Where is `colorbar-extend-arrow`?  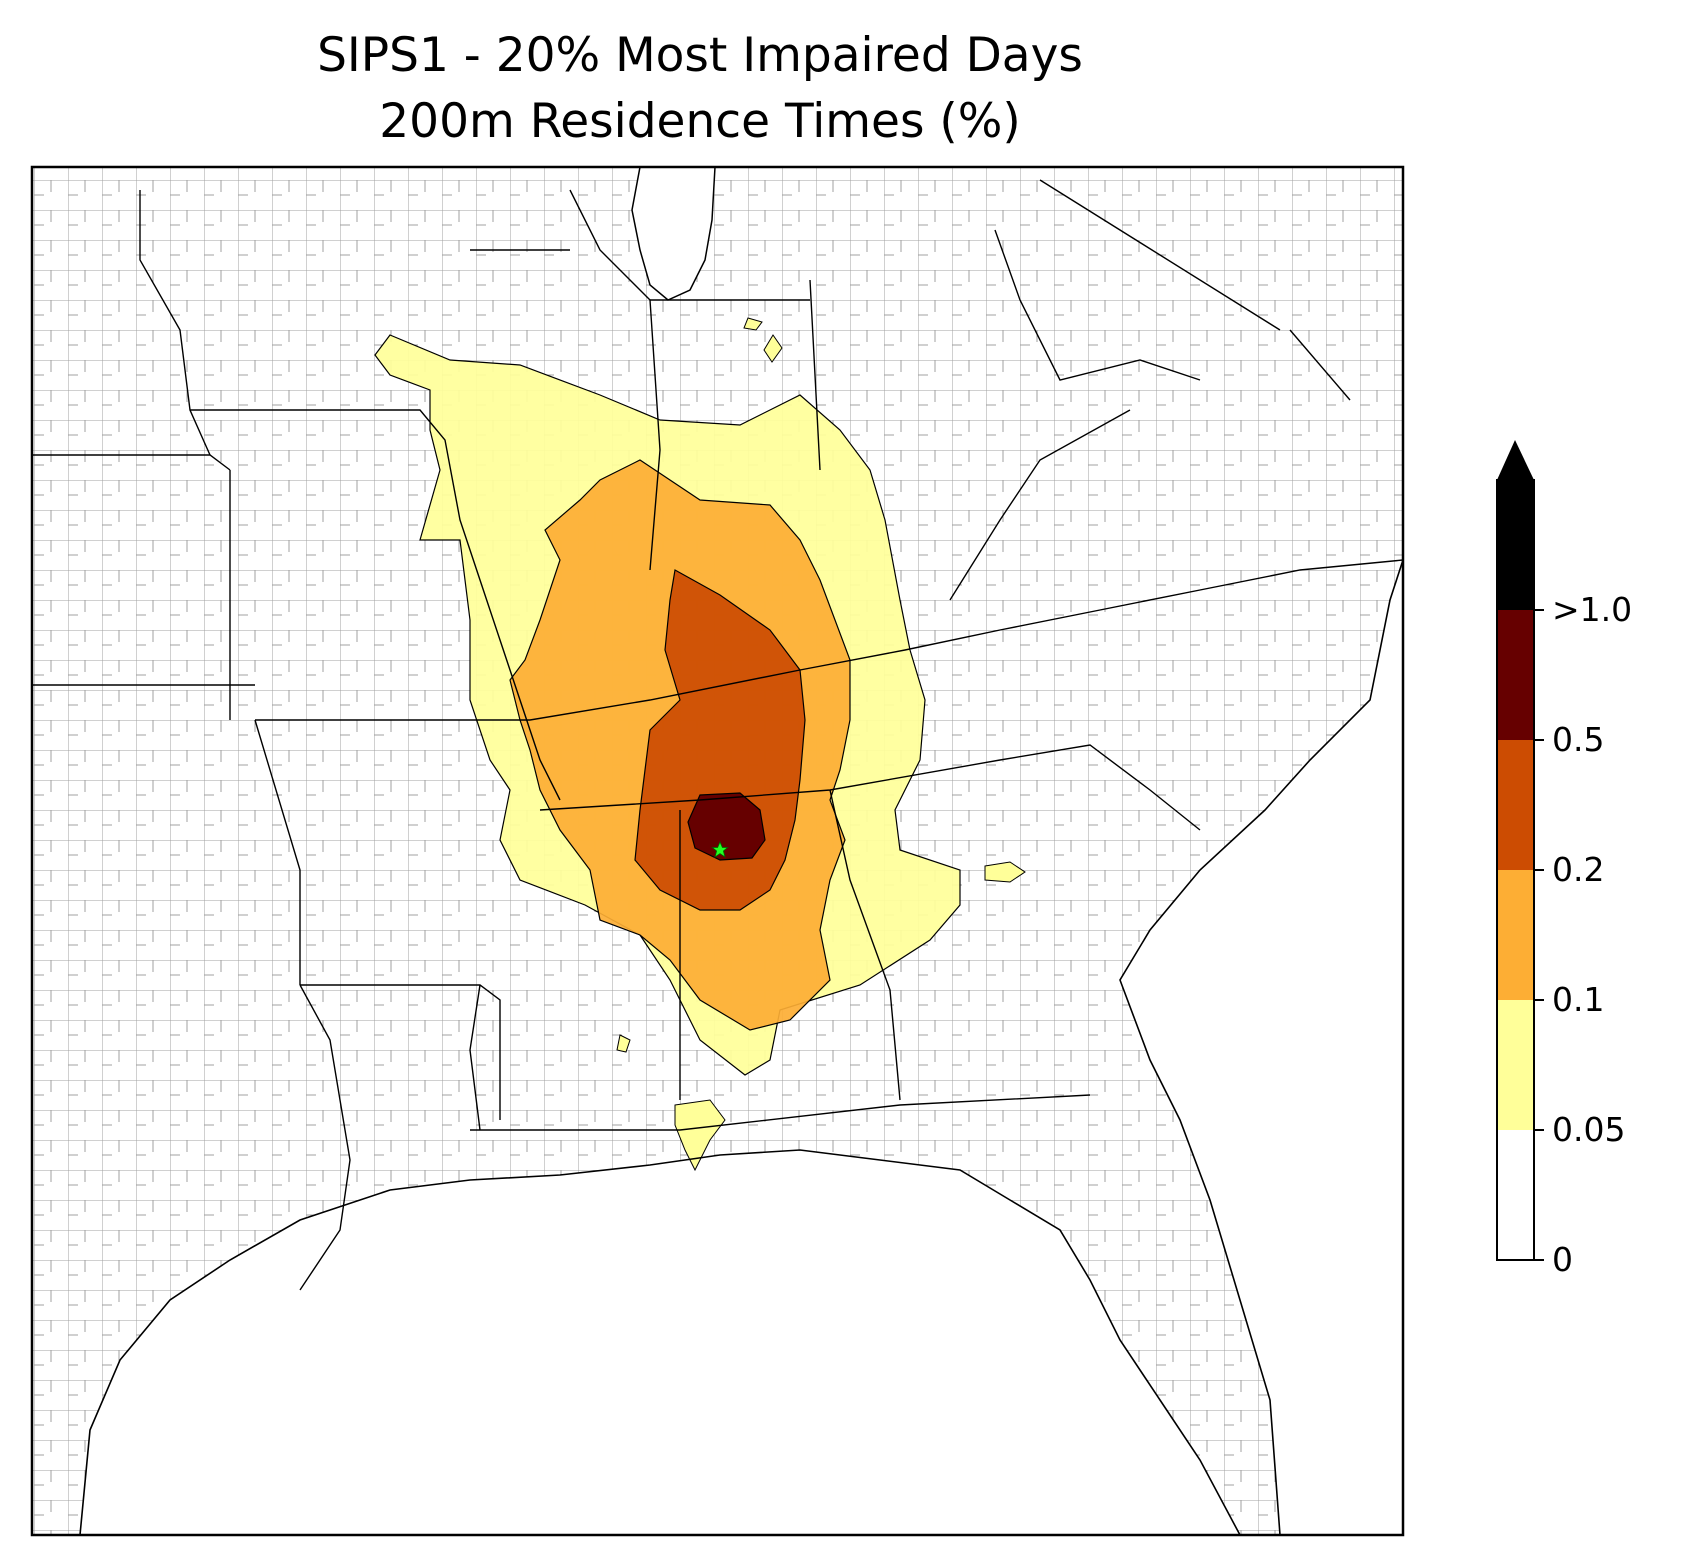
colorbar-extend-arrow is located at coordinates (1515, 460).